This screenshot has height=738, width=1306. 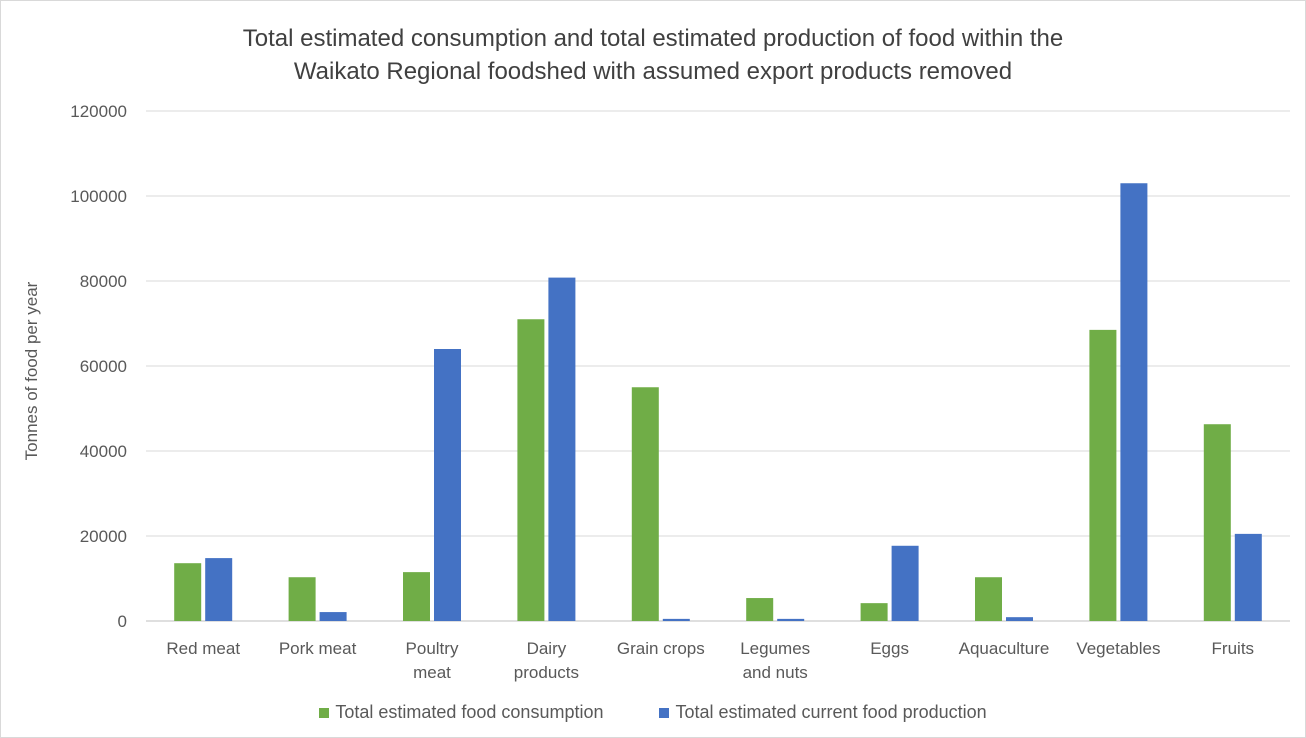 What do you see at coordinates (122, 621) in the screenshot?
I see `y-tick-label: 0` at bounding box center [122, 621].